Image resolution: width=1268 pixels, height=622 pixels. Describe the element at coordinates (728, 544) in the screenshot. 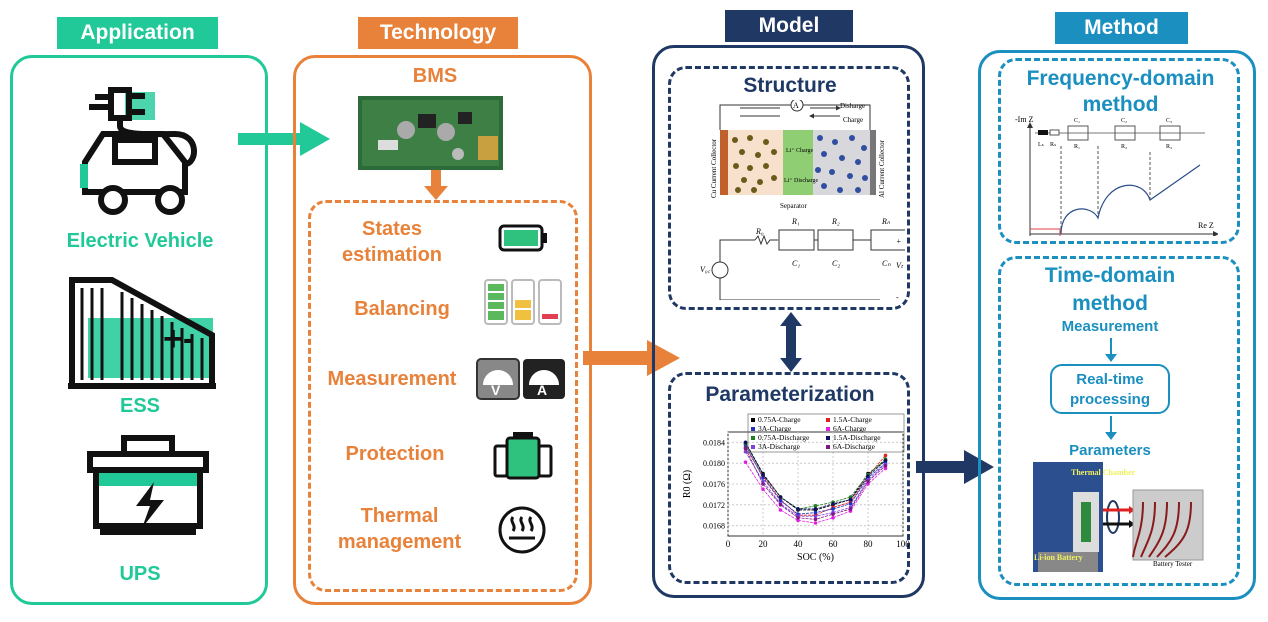

I see `x-tick-label: 0` at that location.